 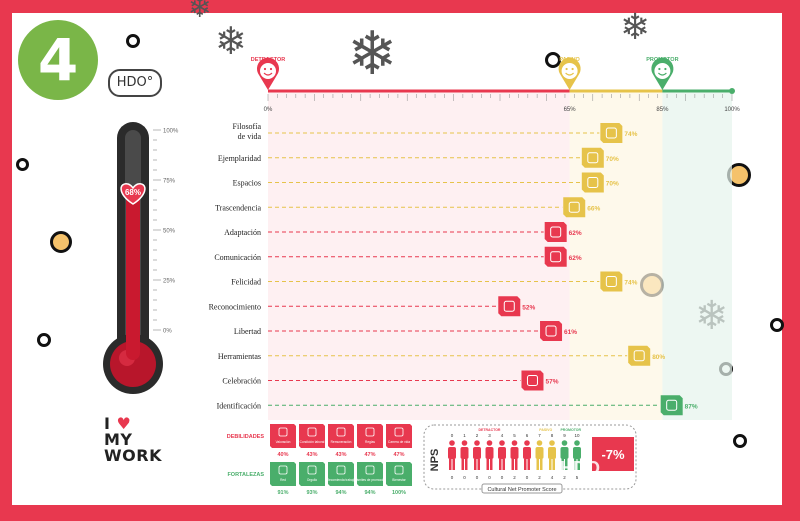 What do you see at coordinates (418, 157) in the screenshot?
I see `dimension-row: Ejemplaridad 70%` at bounding box center [418, 157].